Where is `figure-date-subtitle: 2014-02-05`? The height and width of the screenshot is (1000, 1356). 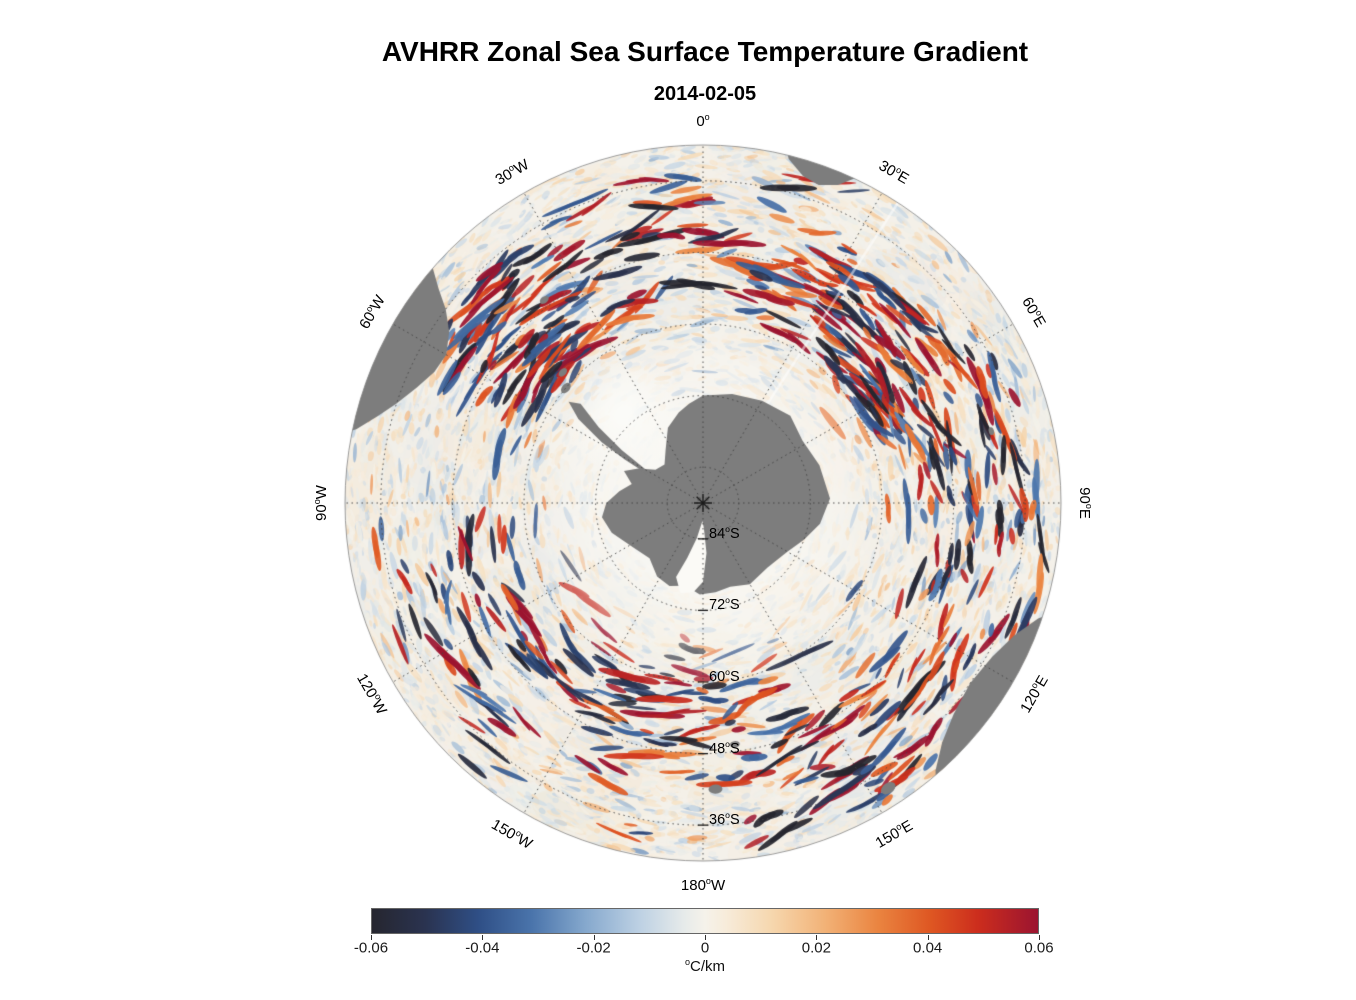
figure-date-subtitle: 2014-02-05 is located at coordinates (705, 94).